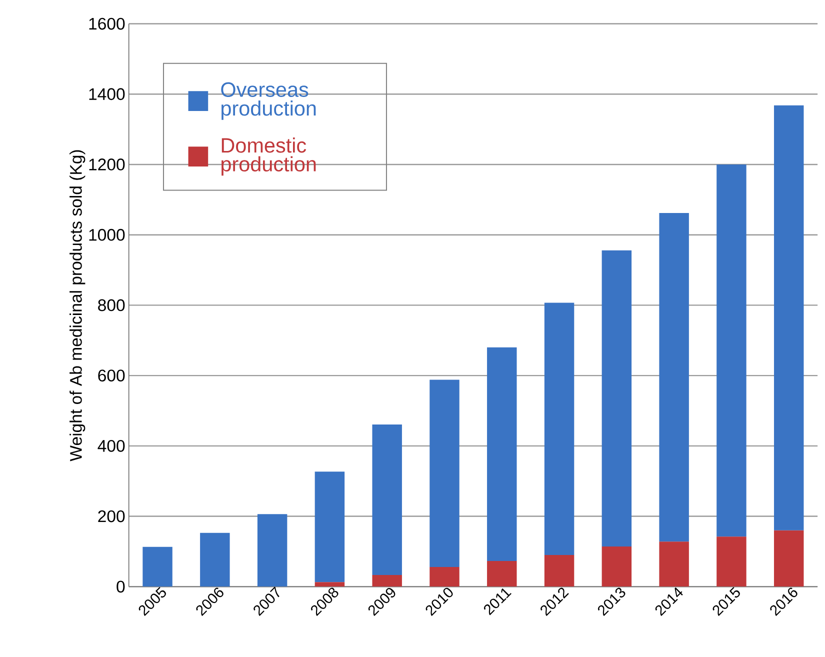 The image size is (825, 657). Describe the element at coordinates (111, 305) in the screenshot. I see `y-tick-label: 800` at that location.